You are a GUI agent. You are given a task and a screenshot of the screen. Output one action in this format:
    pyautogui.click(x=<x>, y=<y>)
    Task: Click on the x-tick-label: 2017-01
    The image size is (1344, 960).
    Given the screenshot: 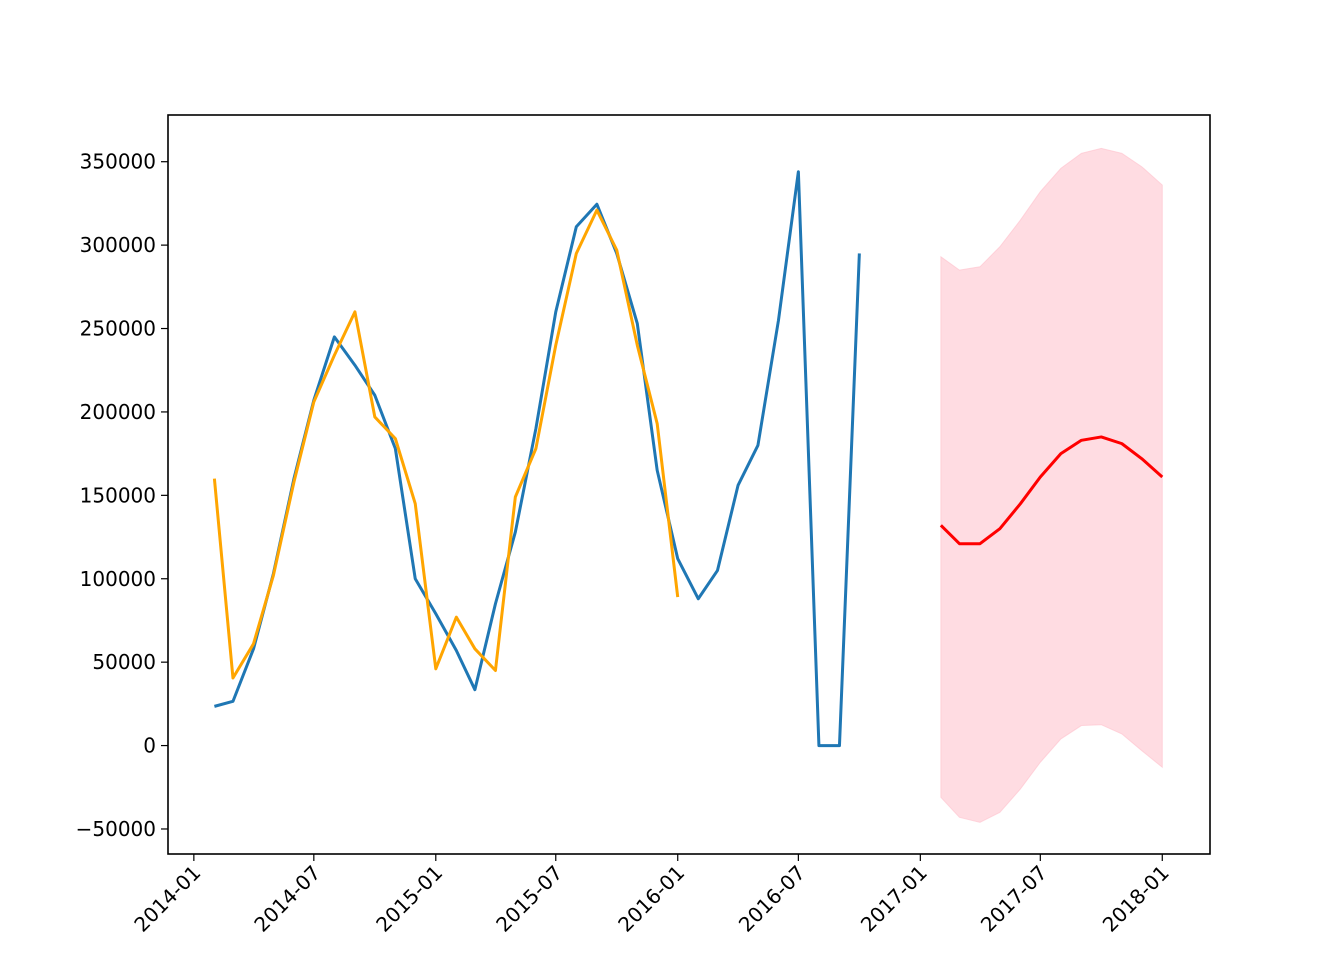 What is the action you would take?
    pyautogui.click(x=894, y=899)
    